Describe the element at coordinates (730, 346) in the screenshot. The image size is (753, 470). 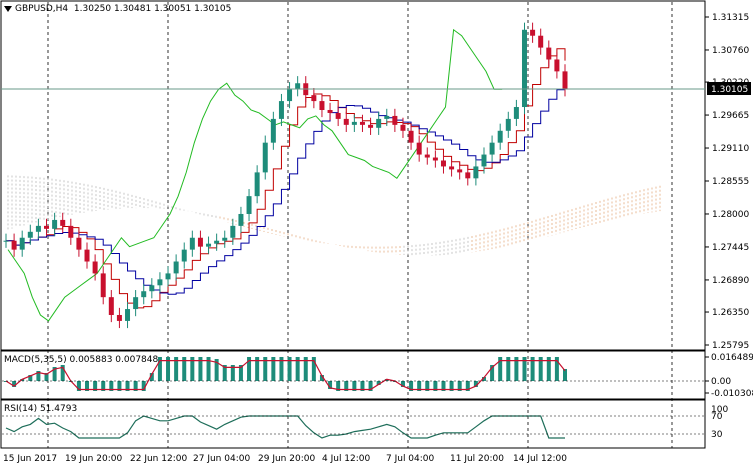
I see `price-tick-label: 1.25795` at that location.